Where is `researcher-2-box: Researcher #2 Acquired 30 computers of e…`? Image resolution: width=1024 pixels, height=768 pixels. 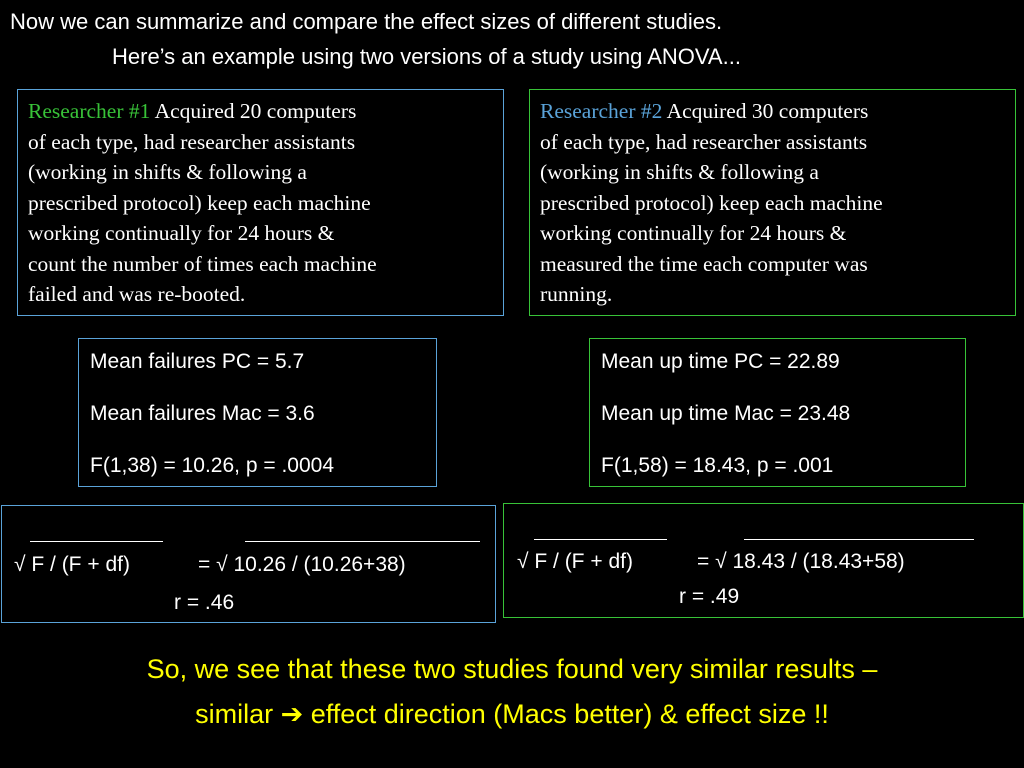
researcher-2-box: Researcher #2 Acquired 30 computers of e… is located at coordinates (772, 202).